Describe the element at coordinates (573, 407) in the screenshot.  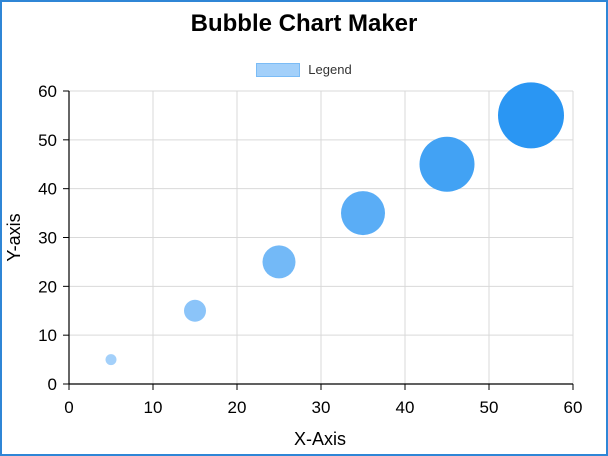
I see `x-tick-label-6: 60` at that location.